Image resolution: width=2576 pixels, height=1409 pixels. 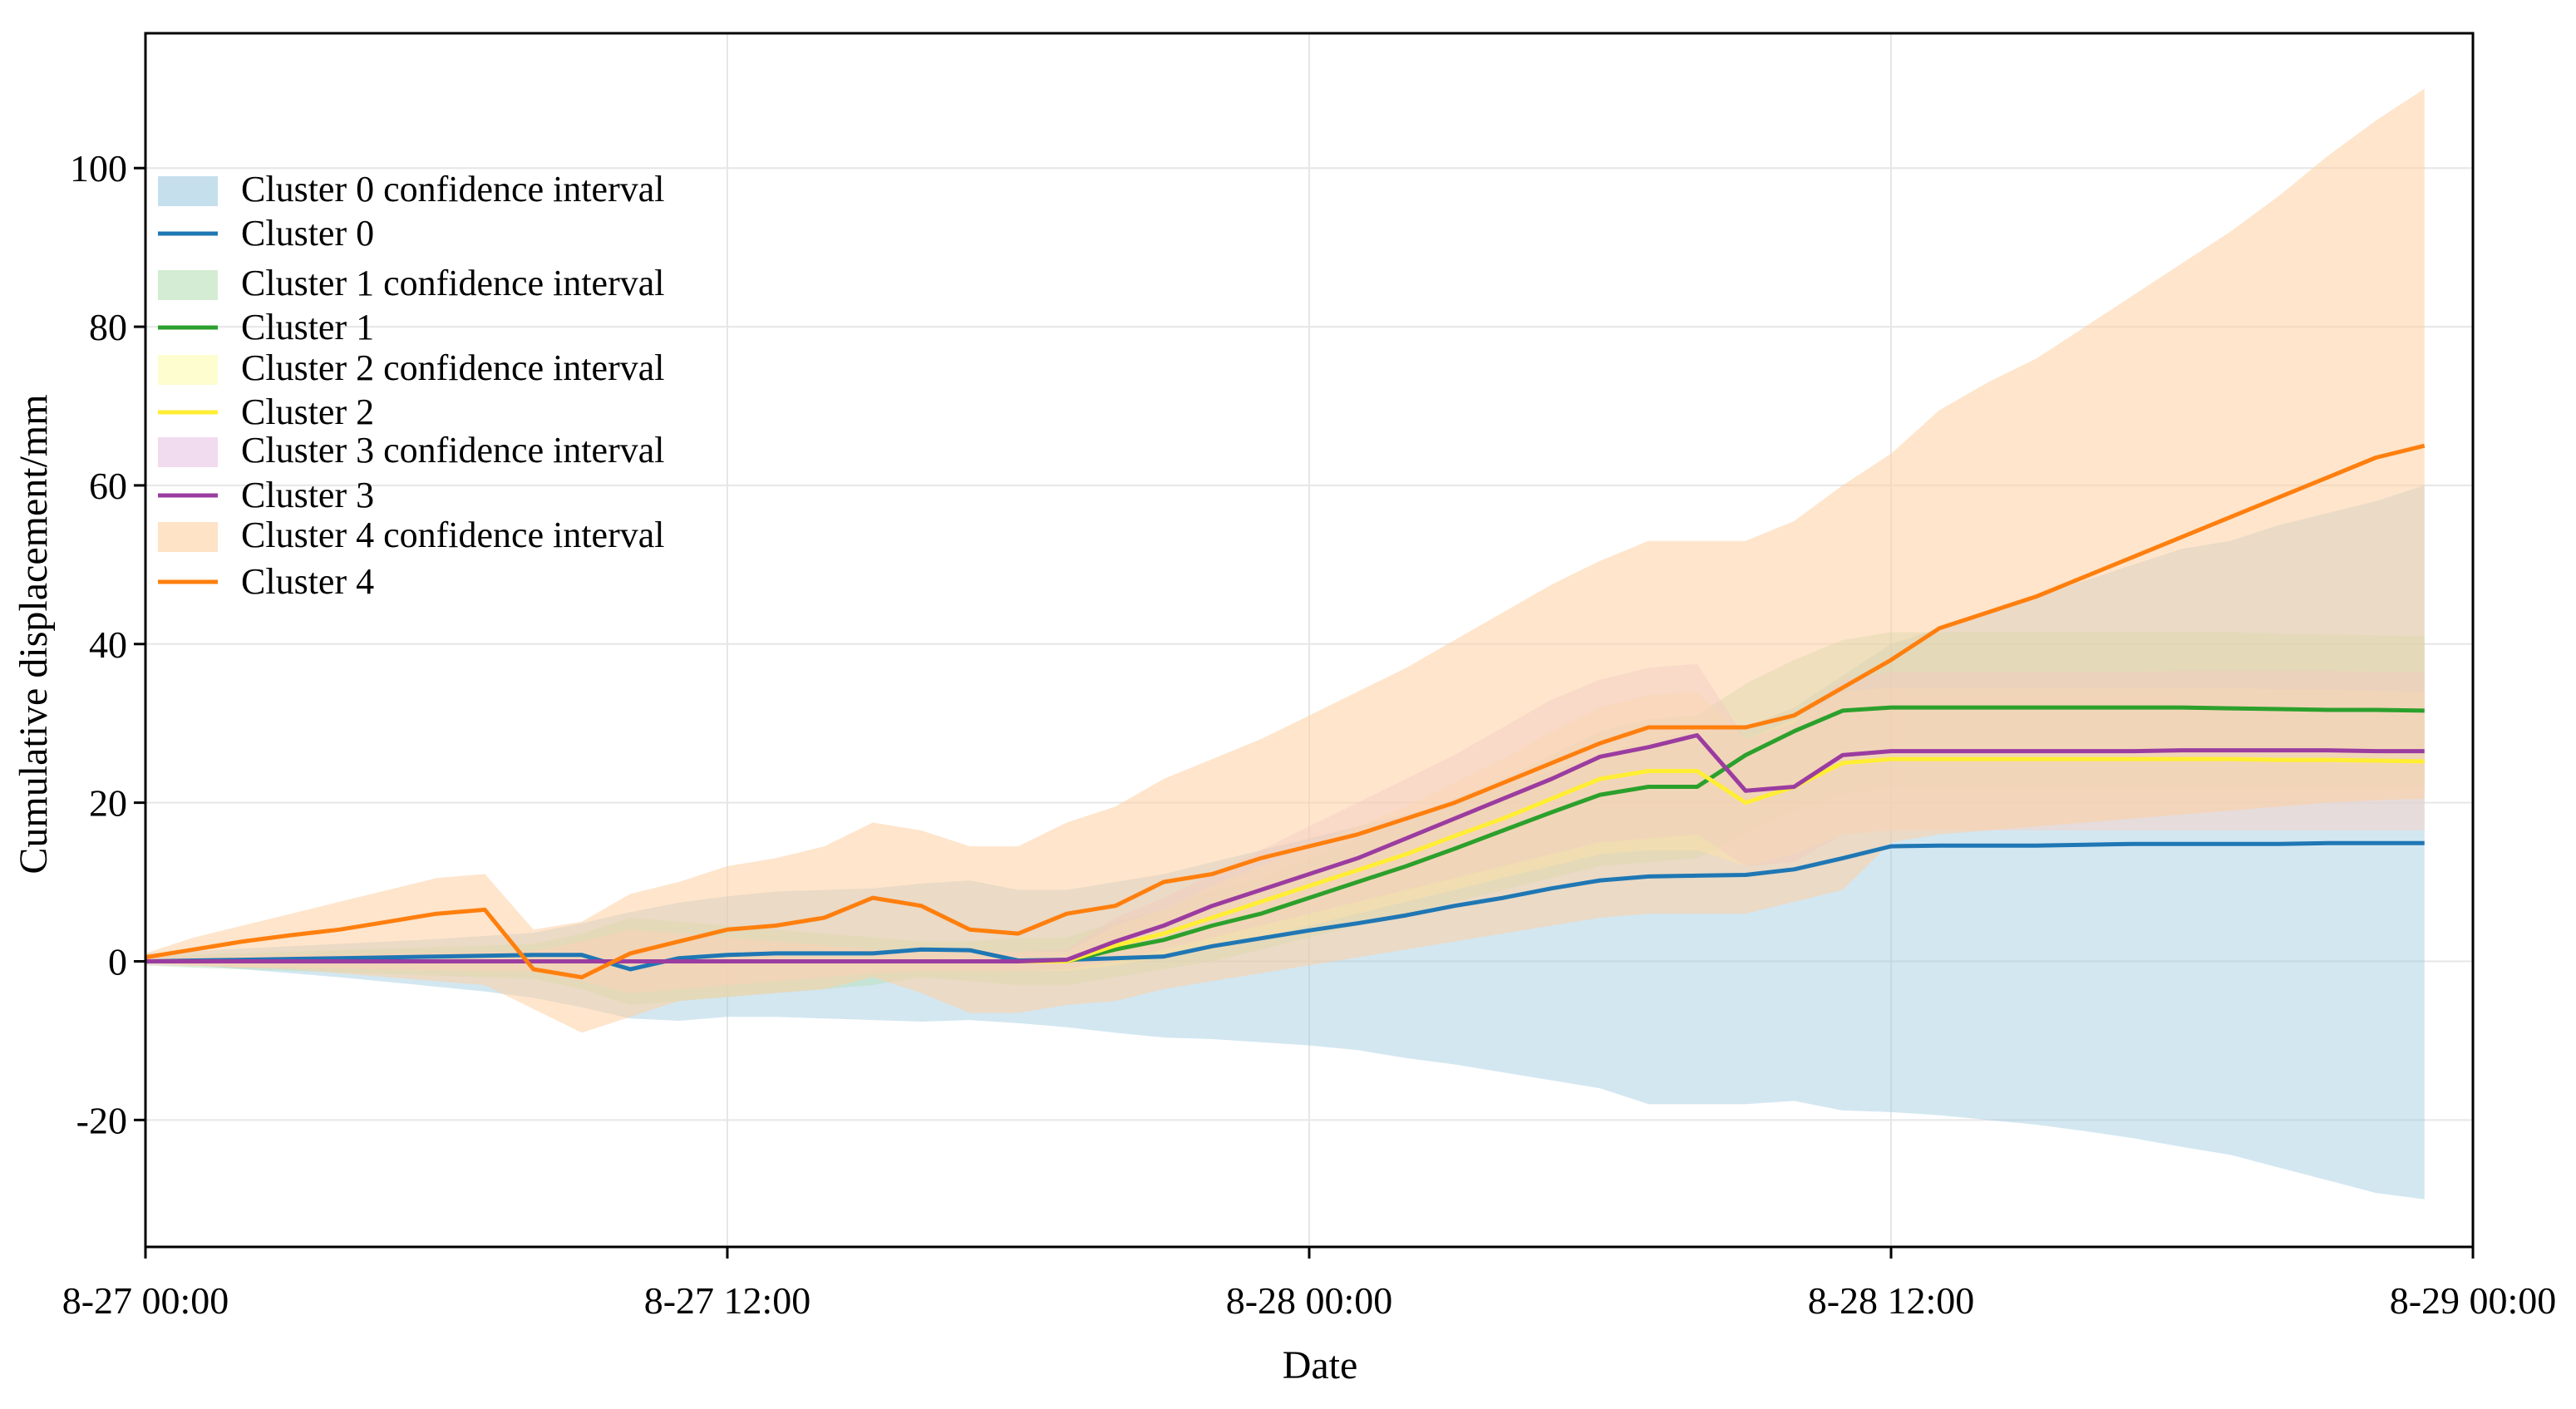 I want to click on legend-label-line-1: Cluster 1, so click(x=307, y=327).